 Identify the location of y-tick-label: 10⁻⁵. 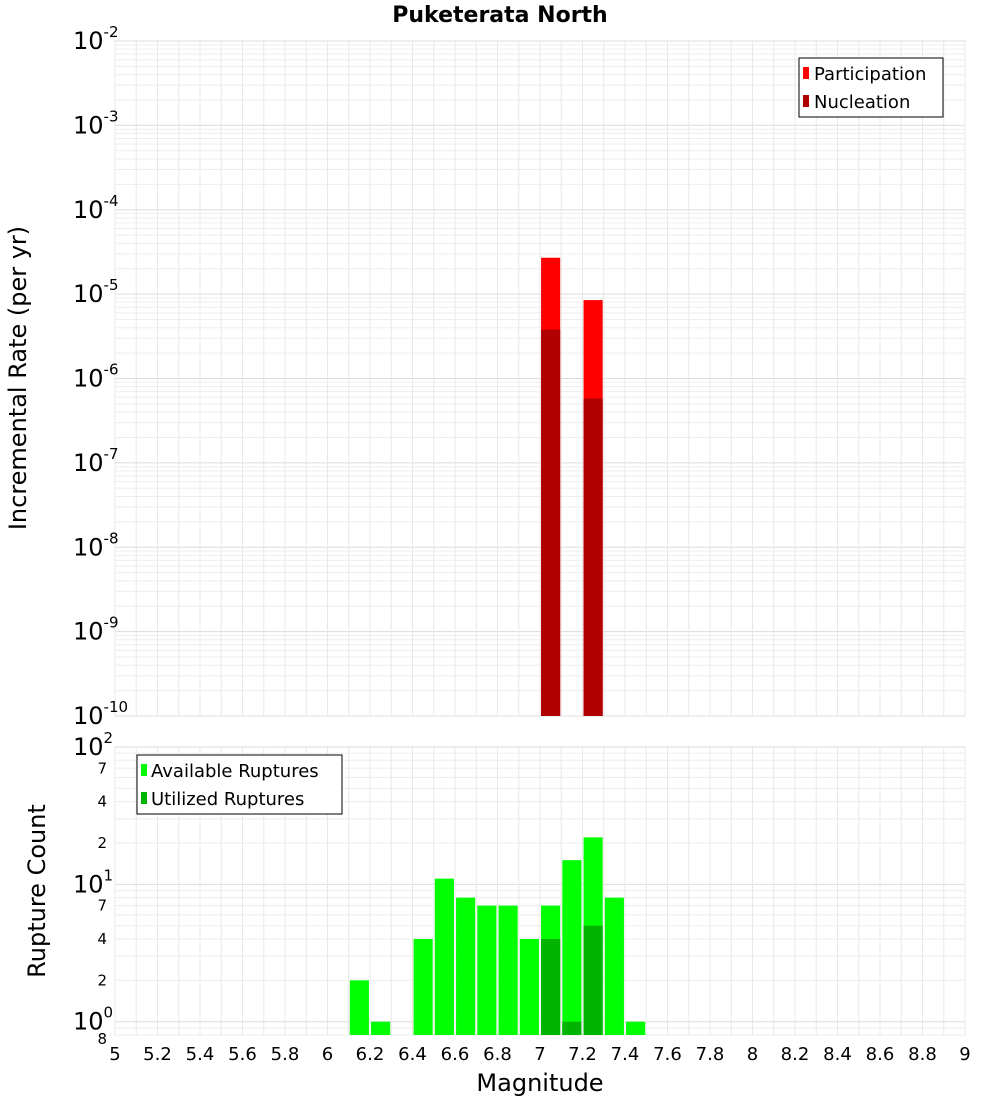
(96, 292).